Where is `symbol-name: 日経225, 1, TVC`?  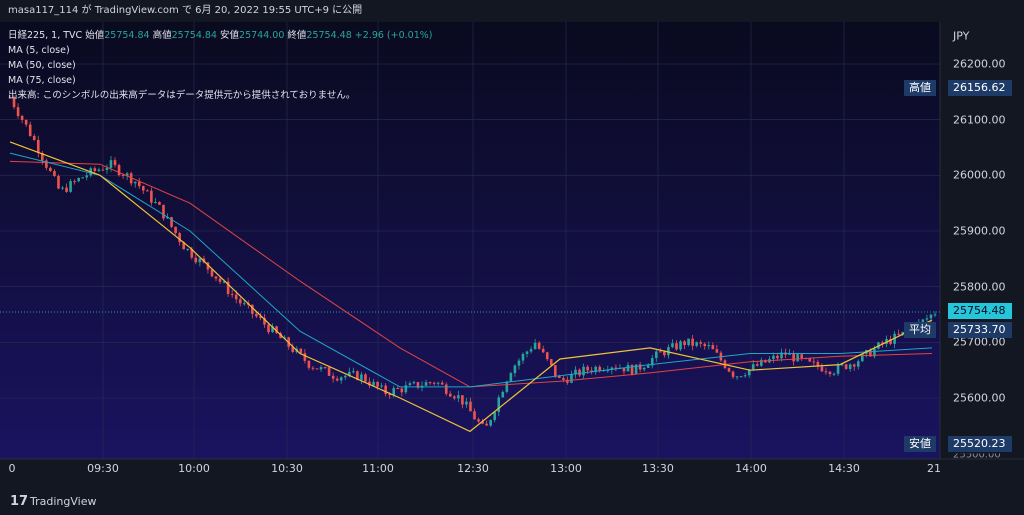 symbol-name: 日経225, 1, TVC is located at coordinates (45, 35).